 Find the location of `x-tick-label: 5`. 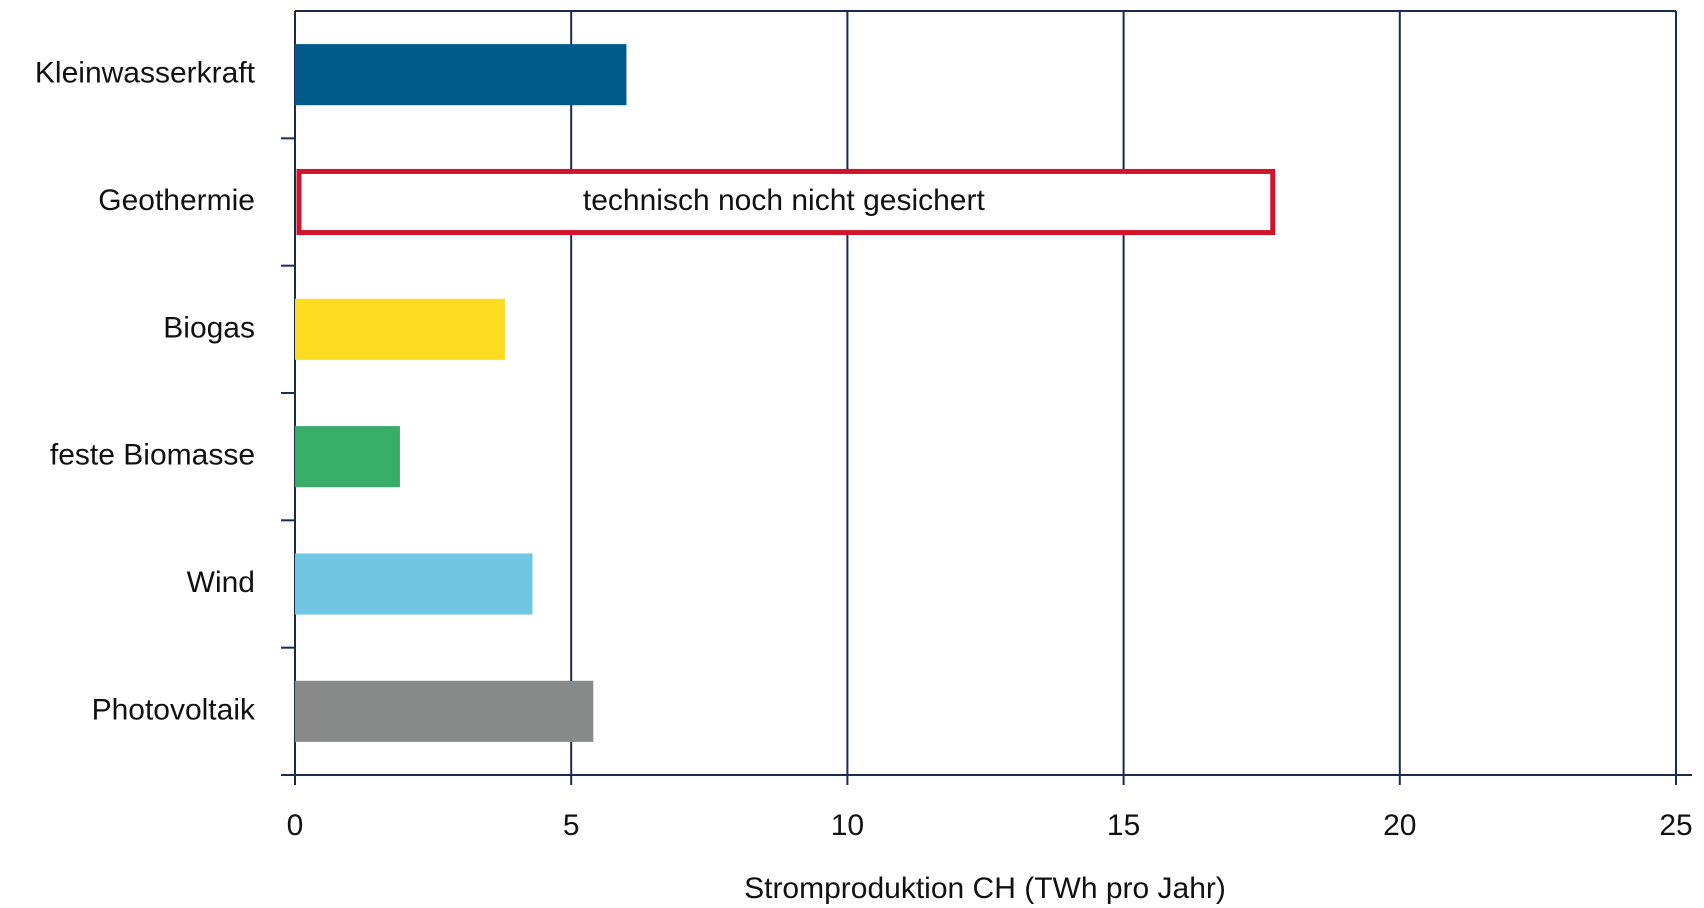

x-tick-label: 5 is located at coordinates (571, 825).